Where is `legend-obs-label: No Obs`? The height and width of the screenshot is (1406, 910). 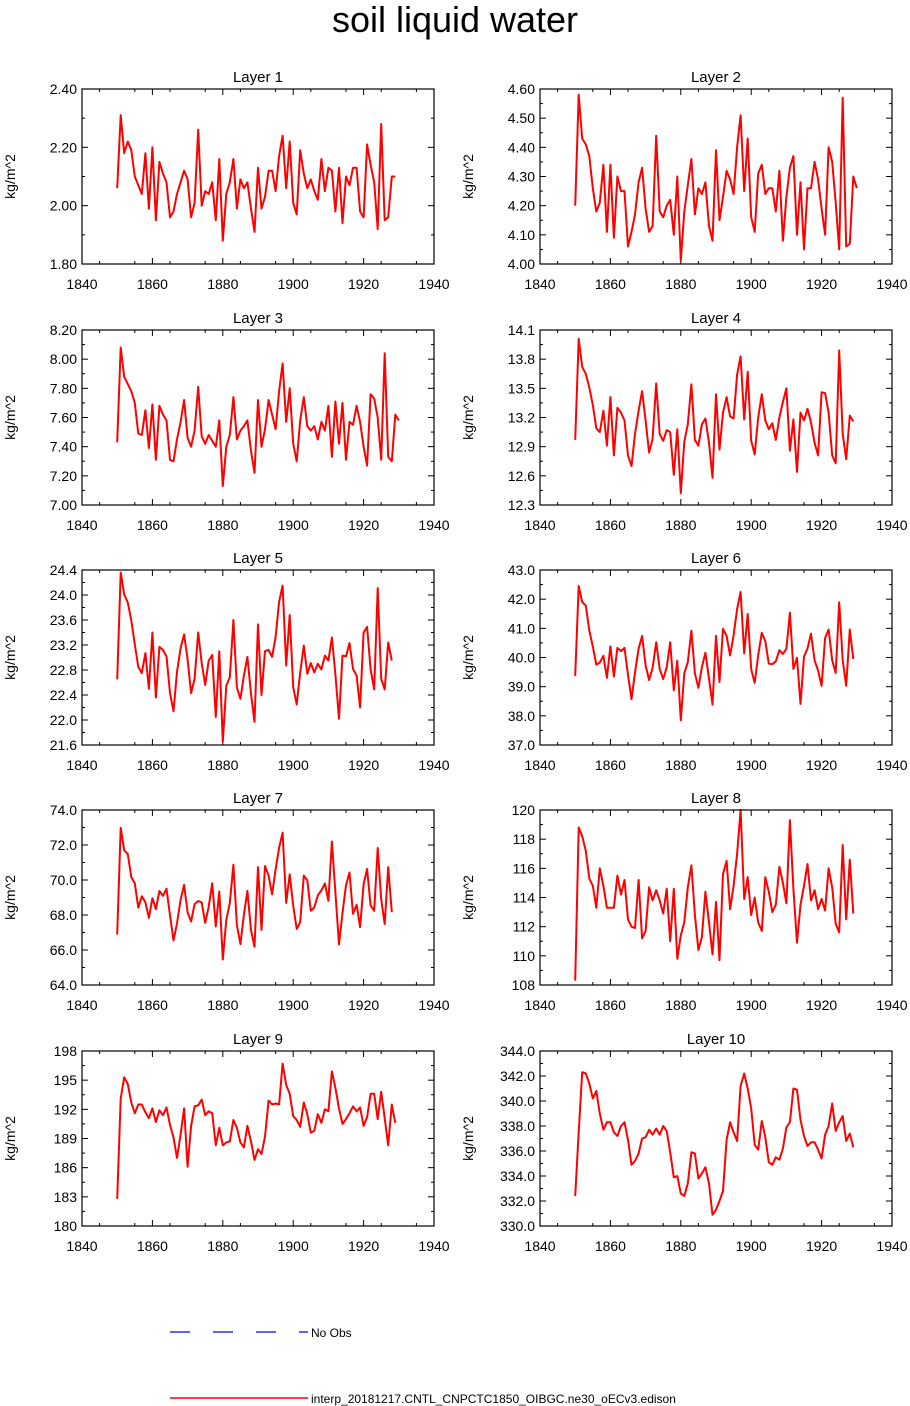
legend-obs-label: No Obs is located at coordinates (331, 1333).